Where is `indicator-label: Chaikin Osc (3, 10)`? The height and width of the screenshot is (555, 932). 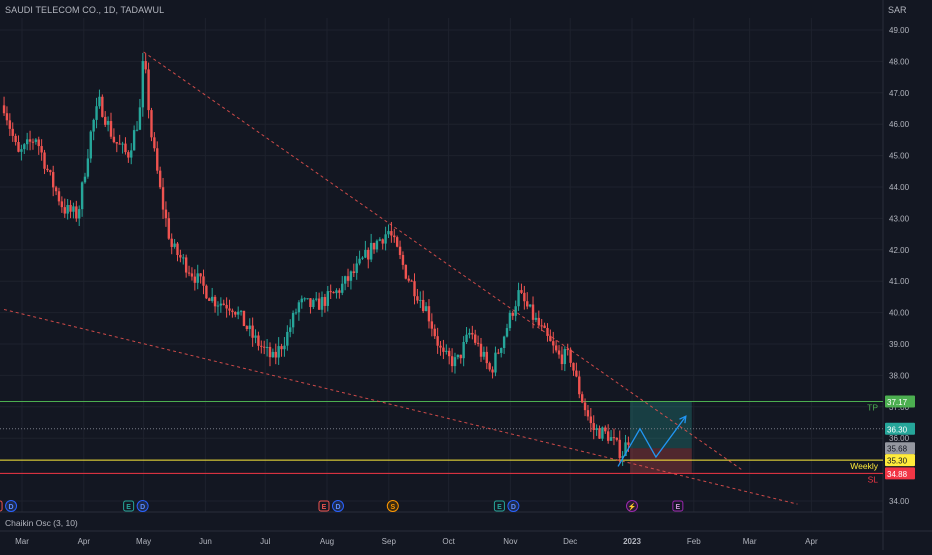
indicator-label: Chaikin Osc (3, 10) is located at coordinates (41, 523).